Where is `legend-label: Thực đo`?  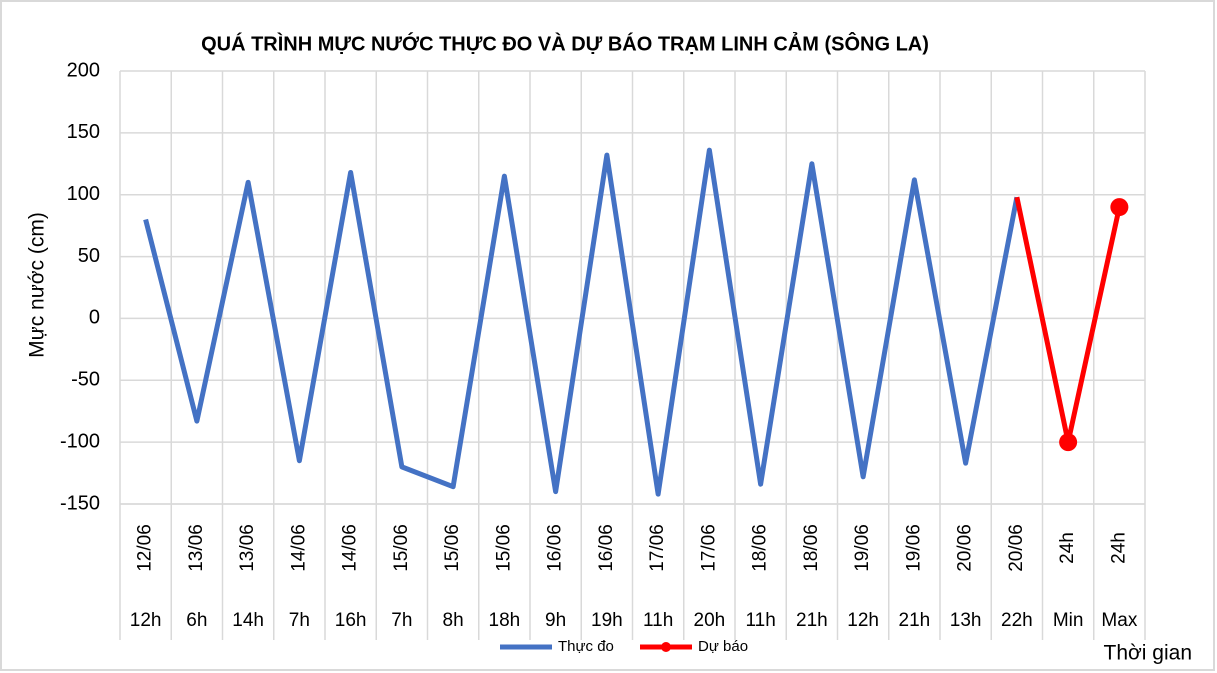
legend-label: Thực đo is located at coordinates (586, 646).